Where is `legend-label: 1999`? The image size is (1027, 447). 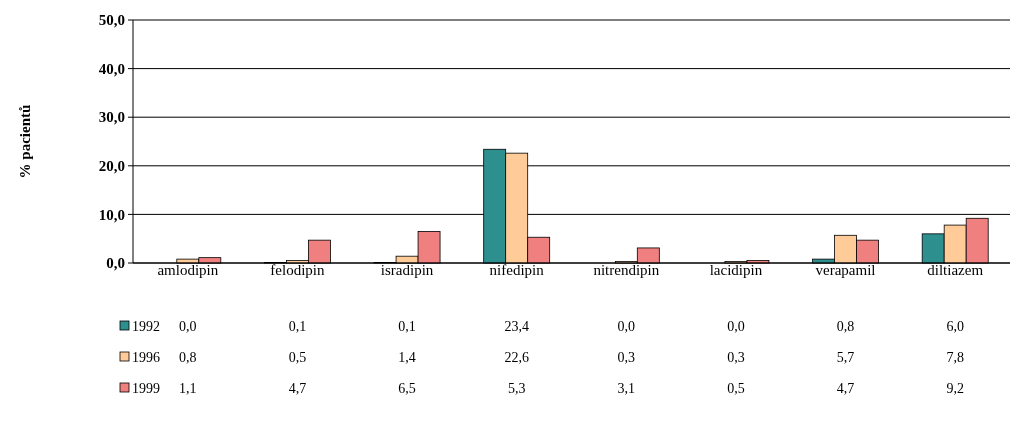 legend-label: 1999 is located at coordinates (146, 388).